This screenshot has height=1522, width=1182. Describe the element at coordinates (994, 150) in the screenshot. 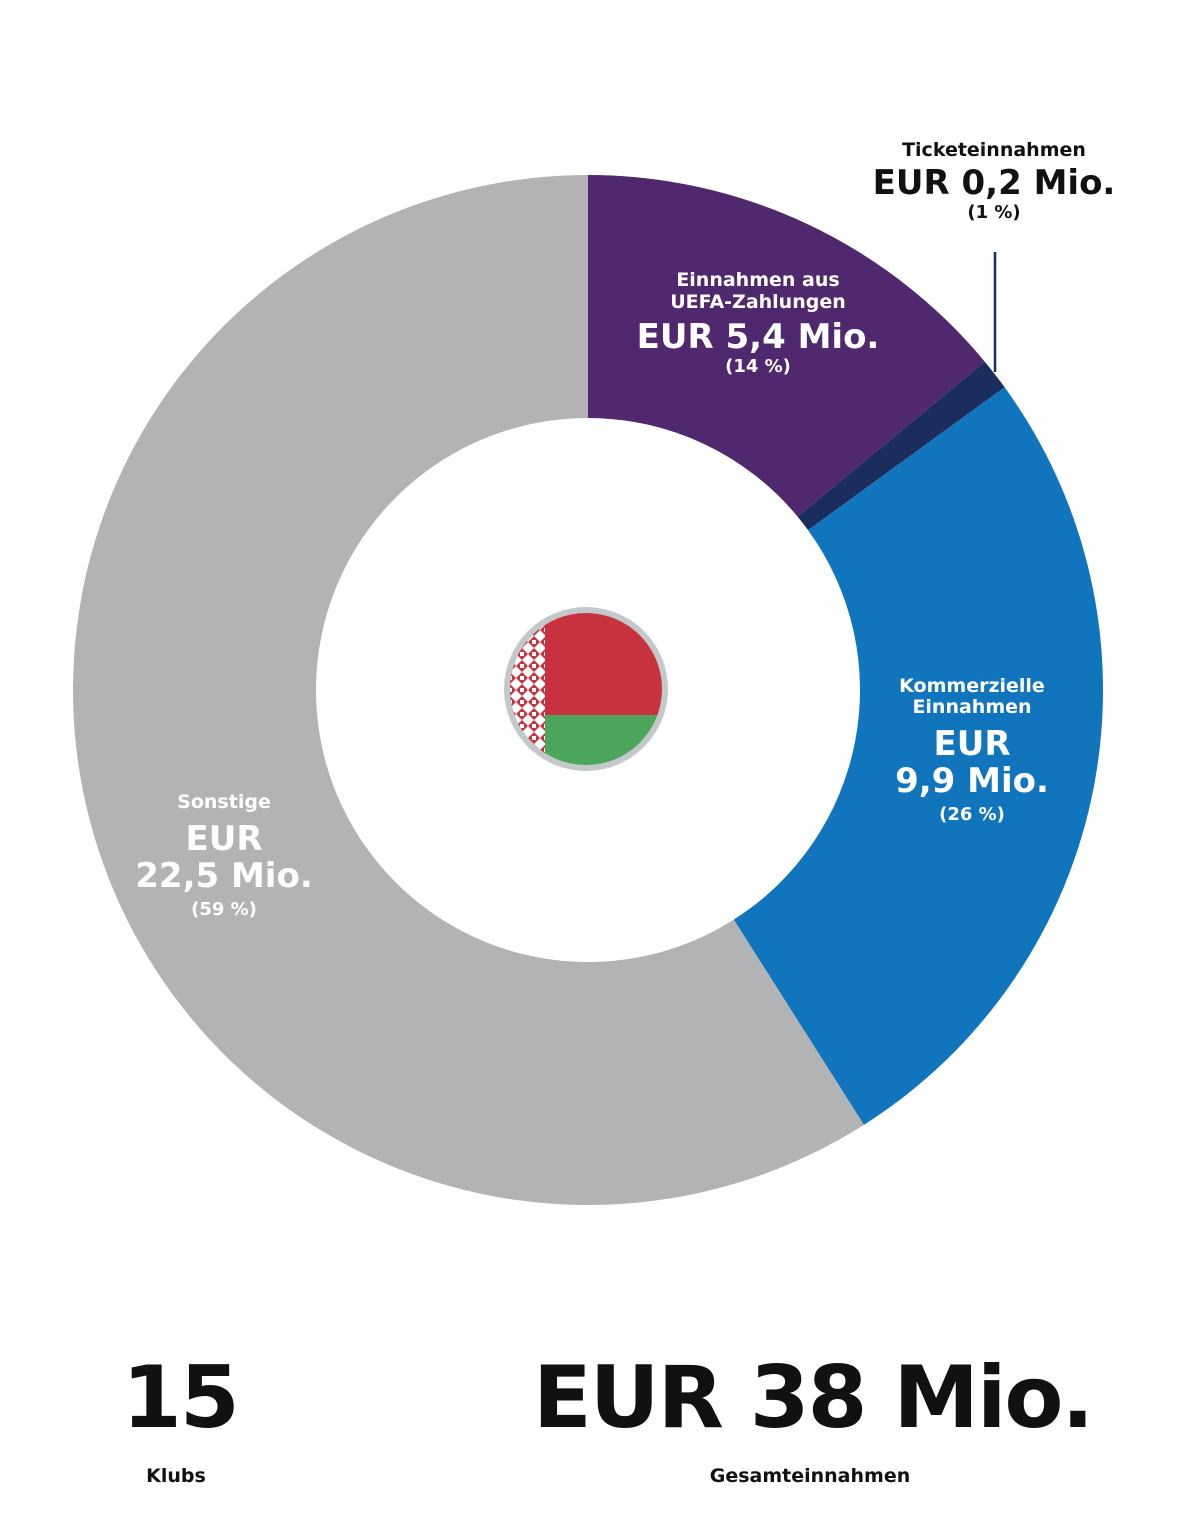

I see `slice-name: Ticketeinnahmen` at that location.